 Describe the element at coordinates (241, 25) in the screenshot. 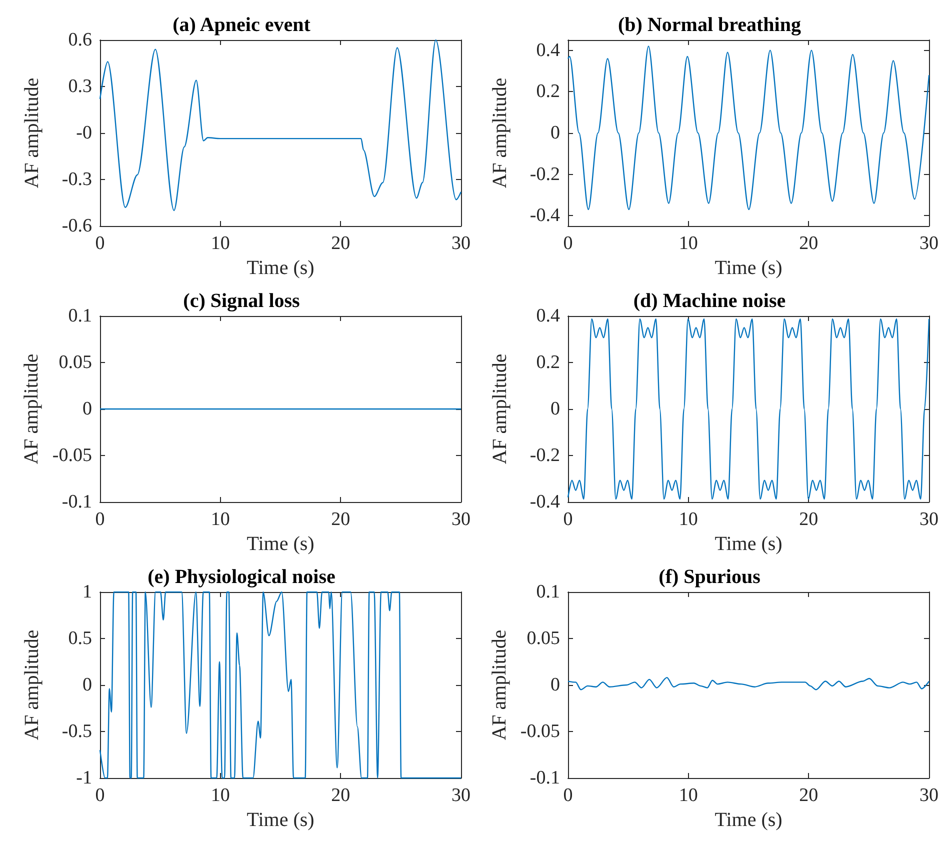

I see `chart-title: (a) Apneic event` at that location.